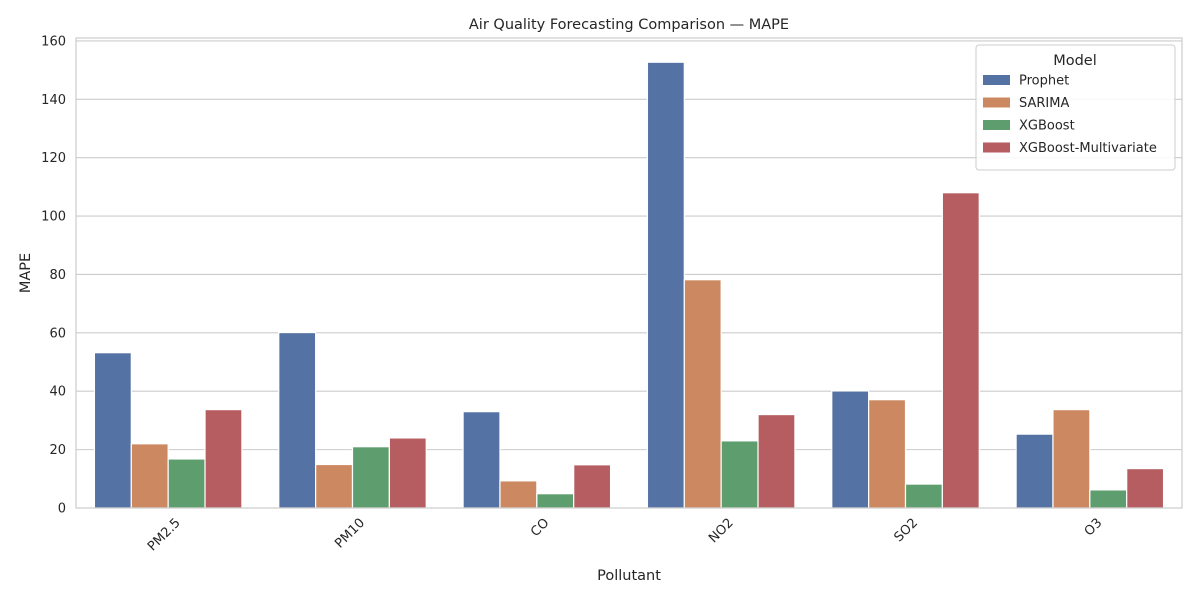  Describe the element at coordinates (1044, 103) in the screenshot. I see `legend-label: SARIMA` at that location.